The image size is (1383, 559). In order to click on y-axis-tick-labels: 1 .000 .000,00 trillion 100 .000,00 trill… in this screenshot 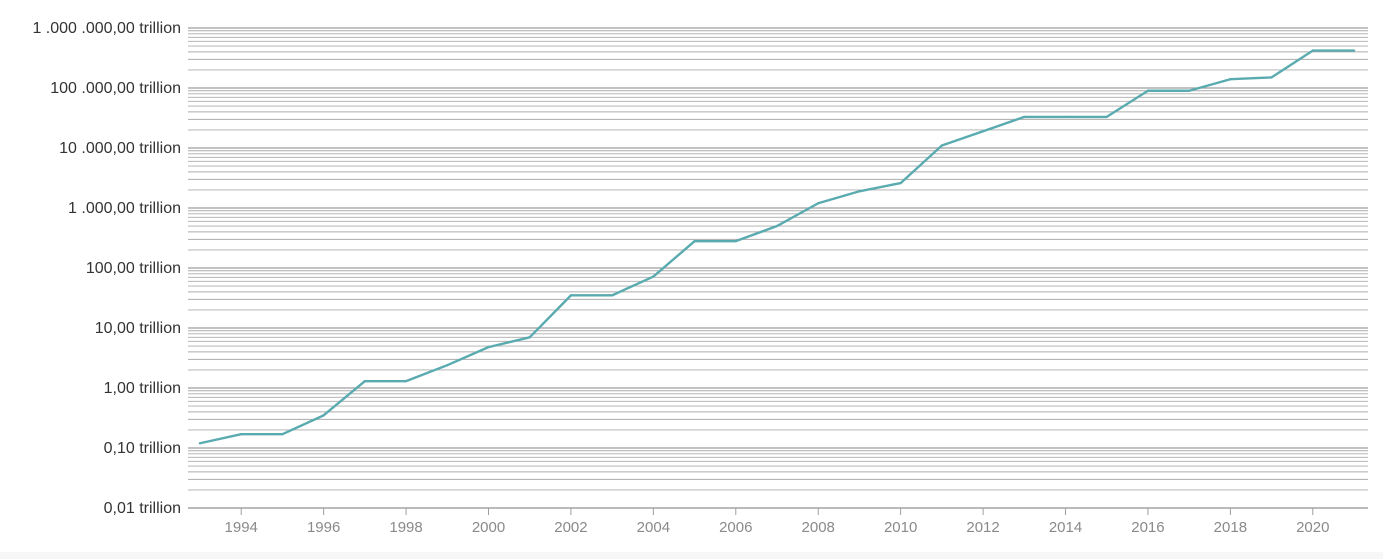, I will do `click(106, 268)`.